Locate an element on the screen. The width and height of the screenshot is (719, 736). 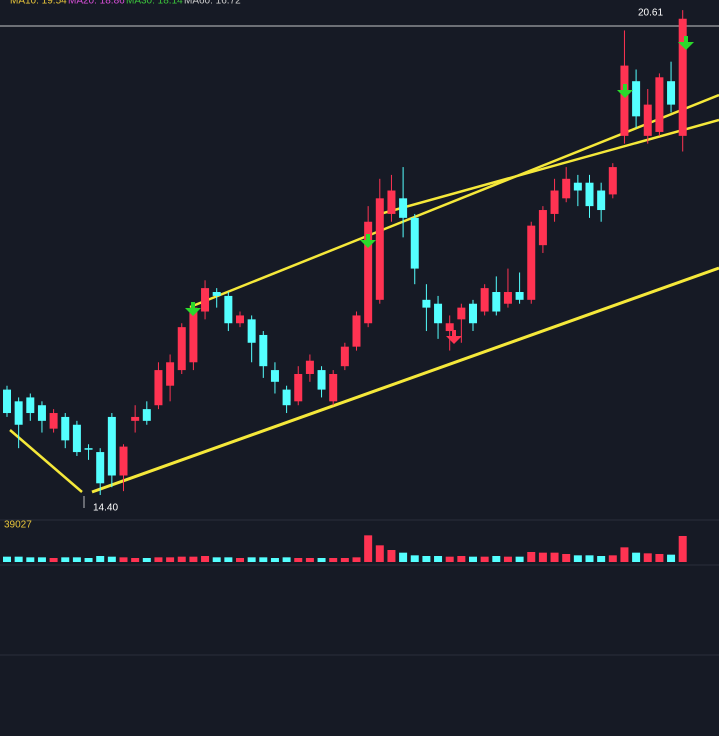
header-item: MA60: 16.72 is located at coordinates (212, 3).